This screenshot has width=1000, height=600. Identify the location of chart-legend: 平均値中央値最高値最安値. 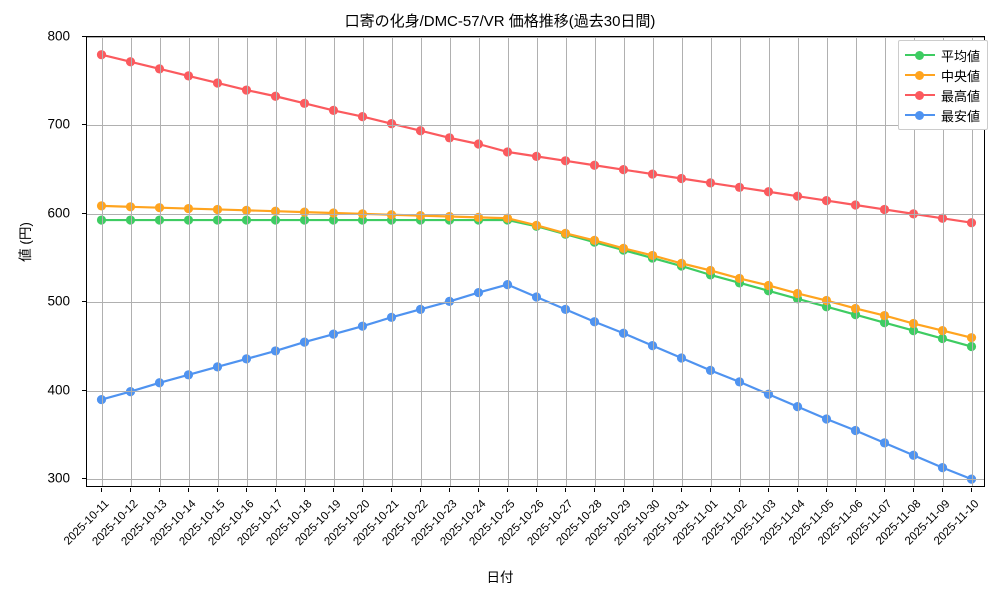
(942, 85).